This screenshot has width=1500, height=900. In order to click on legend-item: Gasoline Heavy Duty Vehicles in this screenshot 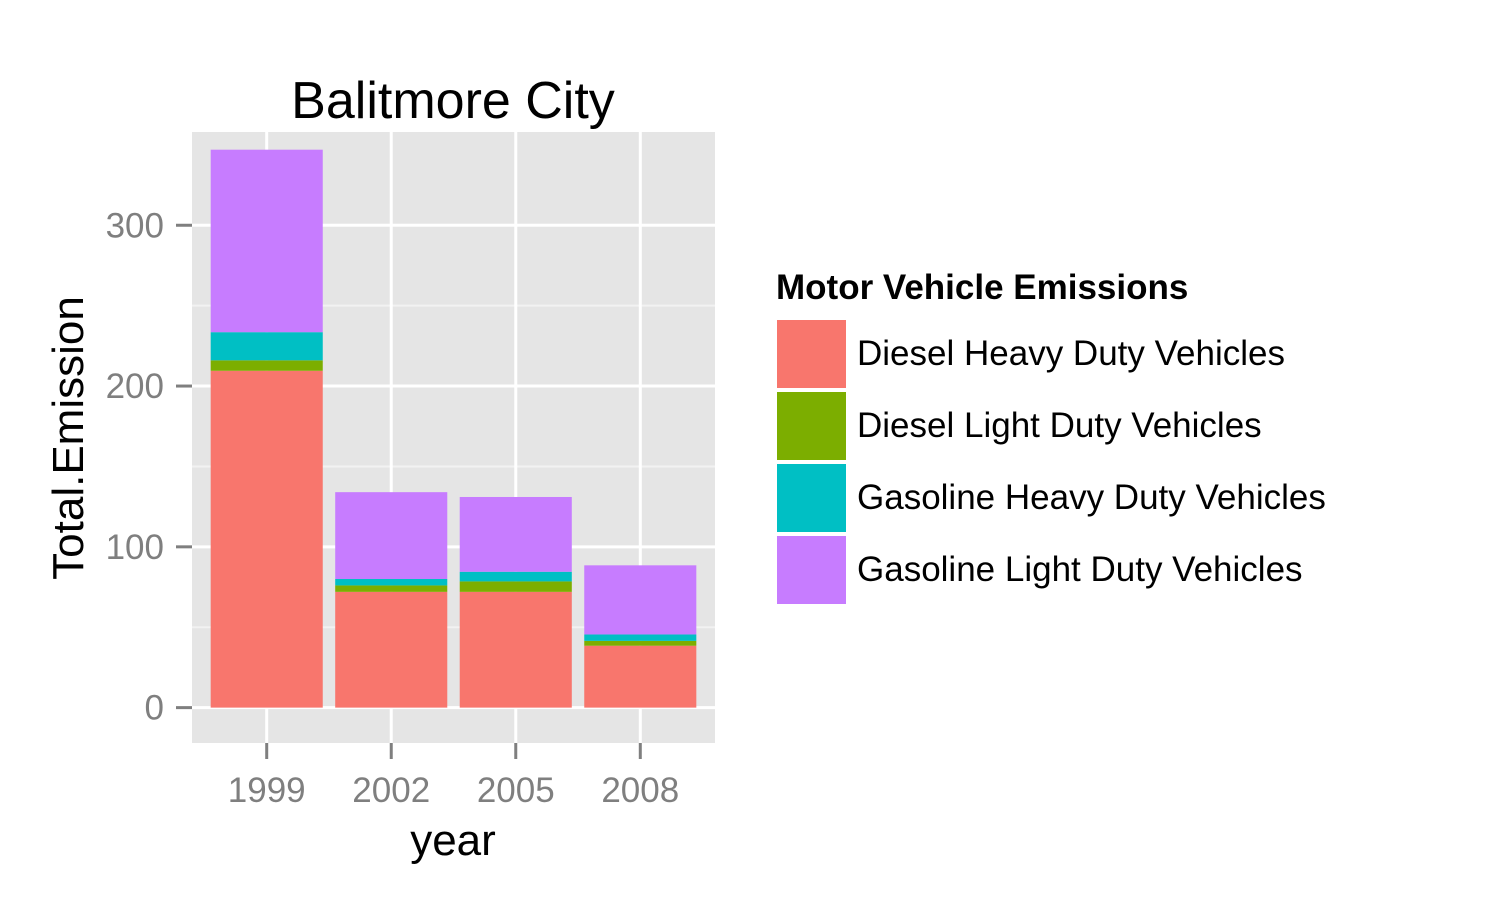, I will do `click(1051, 498)`.